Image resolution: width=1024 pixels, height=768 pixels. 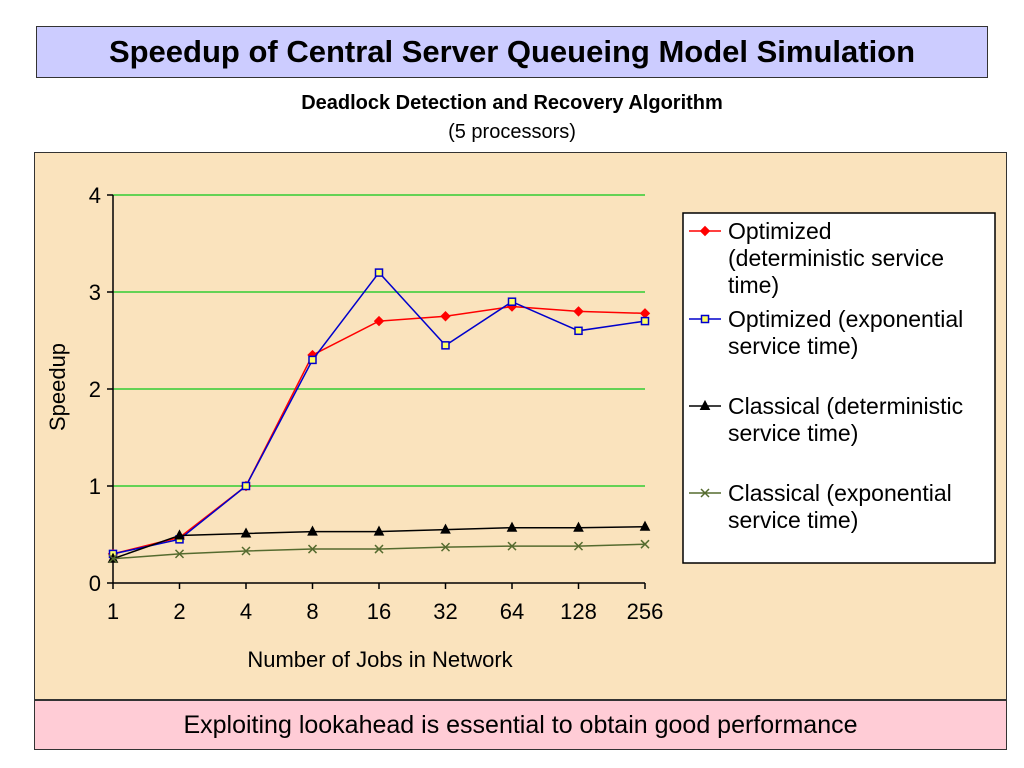 I want to click on x-tick-label: 32, so click(x=445, y=611).